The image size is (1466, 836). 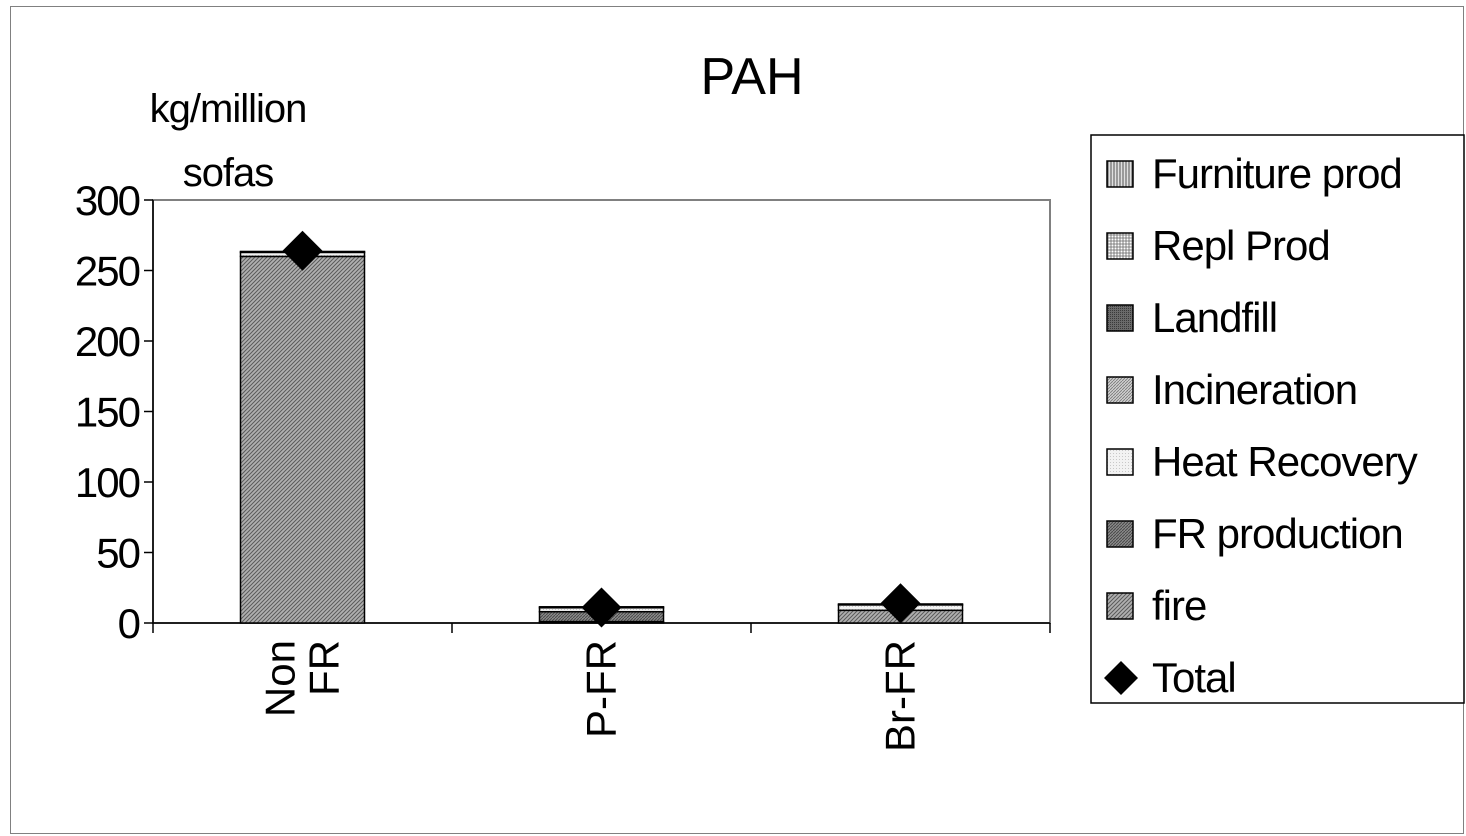 What do you see at coordinates (302, 439) in the screenshot?
I see `bar-segment-fire` at bounding box center [302, 439].